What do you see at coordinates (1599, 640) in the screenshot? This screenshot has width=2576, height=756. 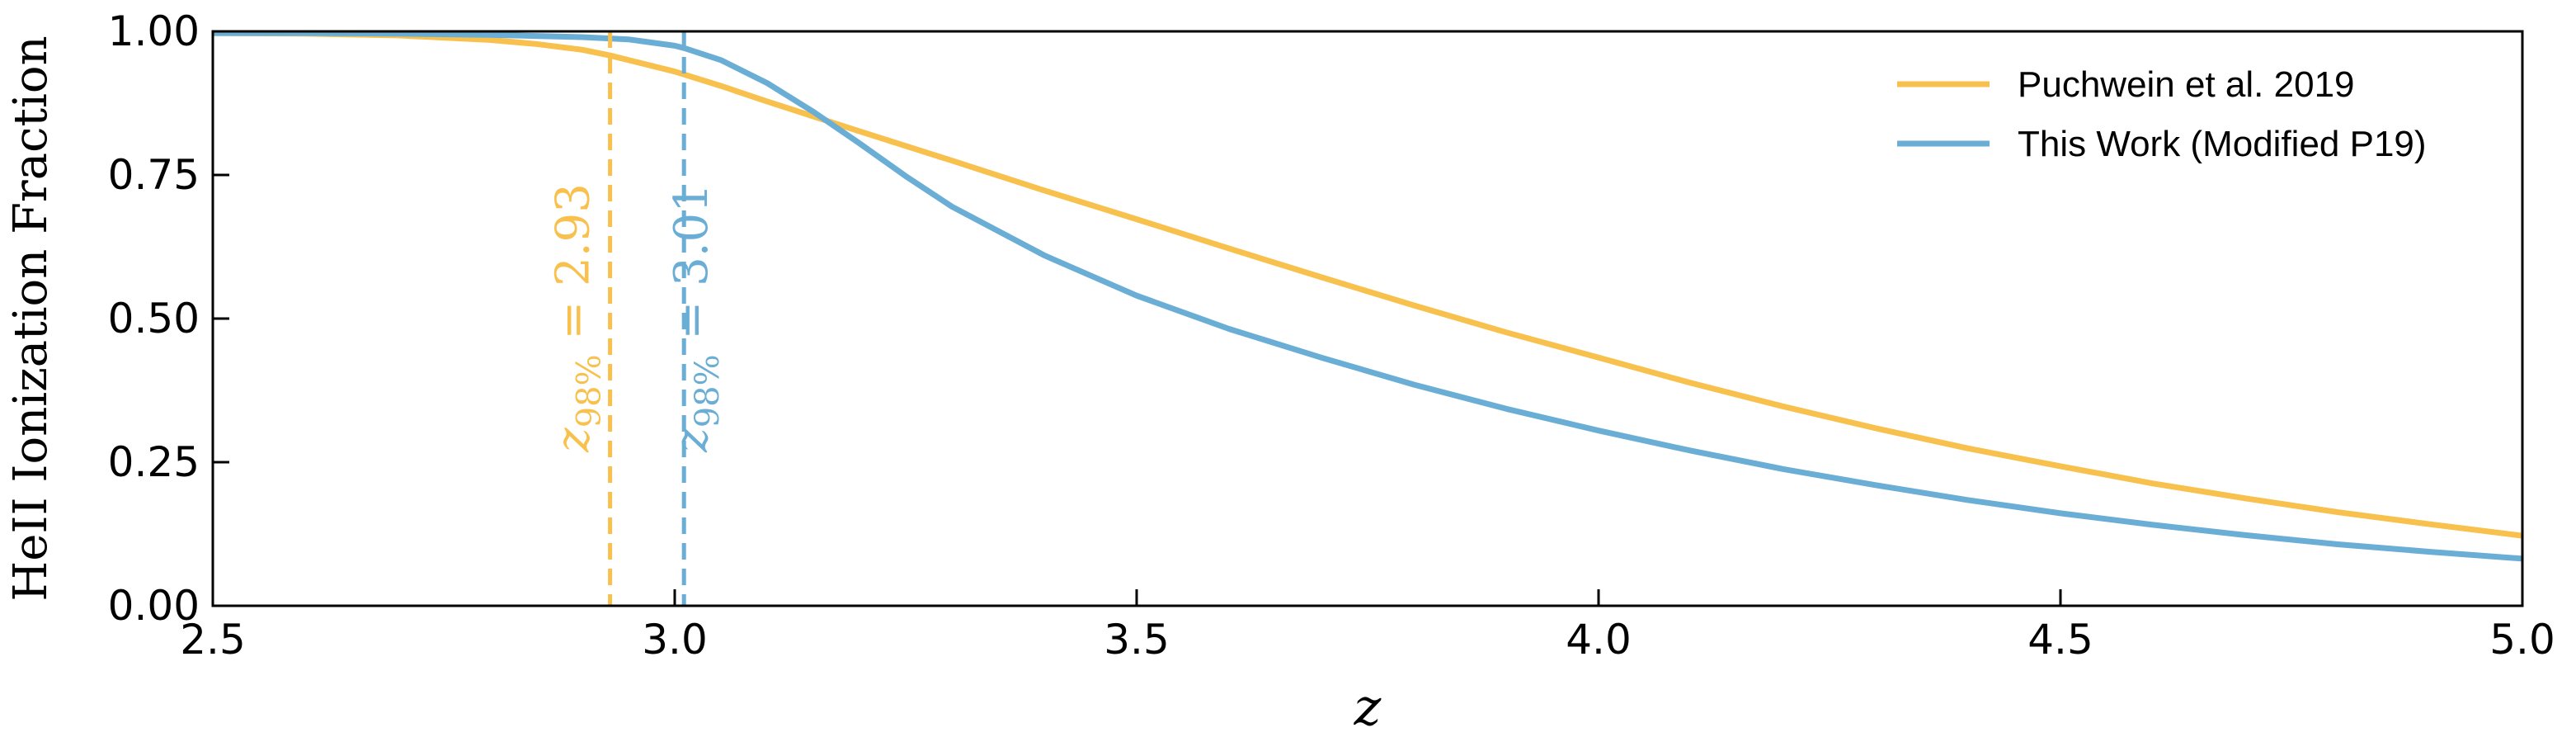 I see `x-tick-label: 4.0` at bounding box center [1599, 640].